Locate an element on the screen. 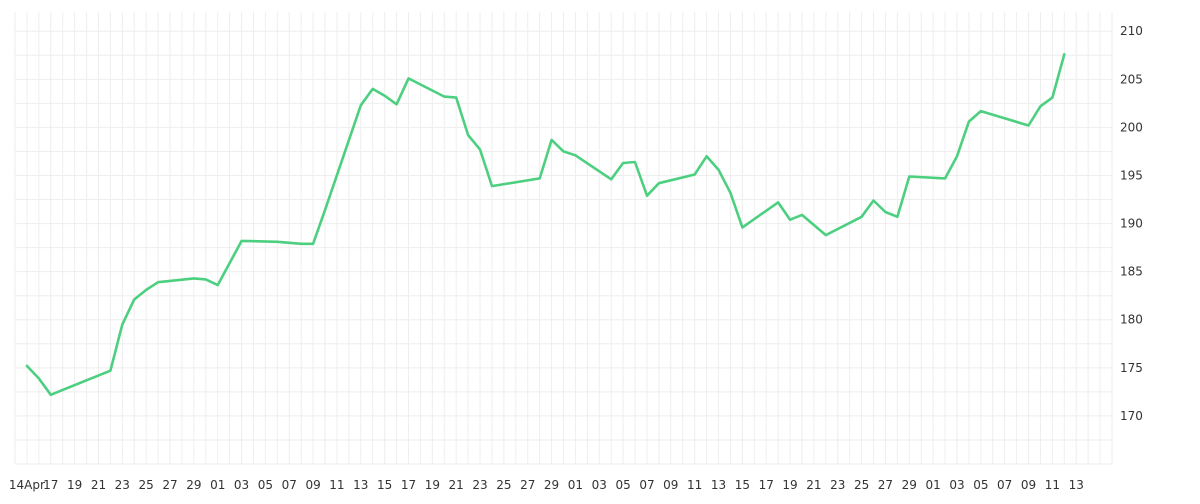 The width and height of the screenshot is (1200, 504). y-tick-label: 210 is located at coordinates (1131, 31).